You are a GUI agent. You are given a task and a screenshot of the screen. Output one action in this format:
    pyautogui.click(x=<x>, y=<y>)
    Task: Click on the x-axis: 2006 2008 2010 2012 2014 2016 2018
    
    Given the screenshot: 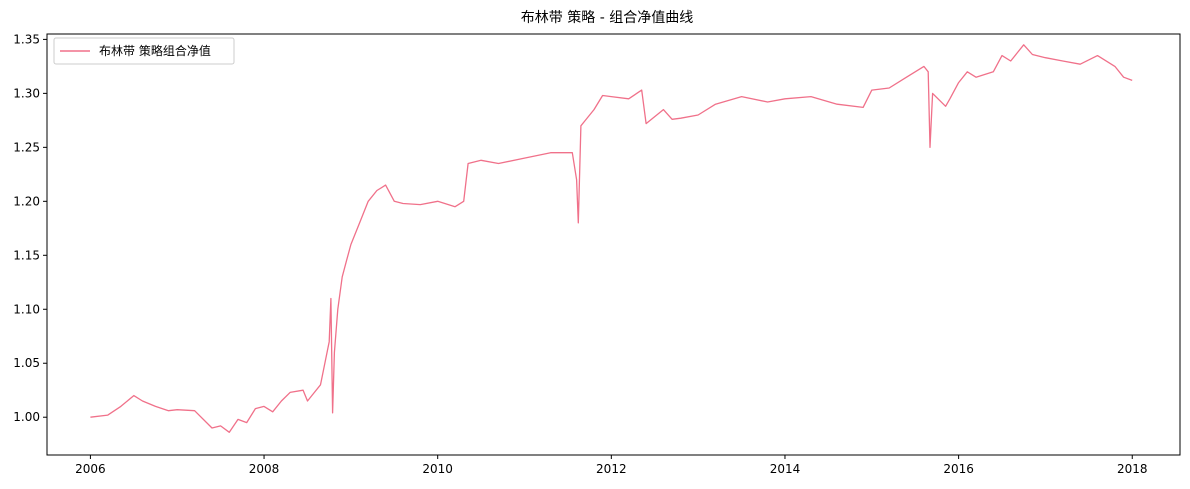 What is the action you would take?
    pyautogui.click(x=611, y=465)
    